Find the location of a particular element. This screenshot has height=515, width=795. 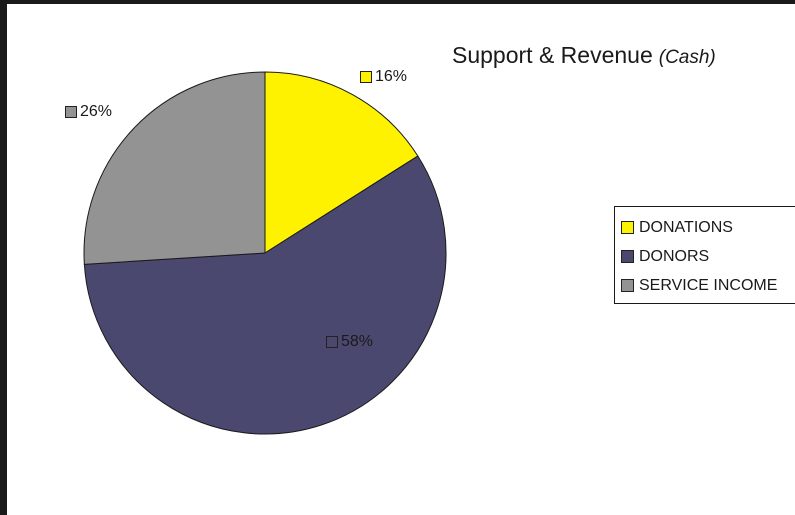

legend-item-service-income: SERVICE INCOME is located at coordinates (708, 285).